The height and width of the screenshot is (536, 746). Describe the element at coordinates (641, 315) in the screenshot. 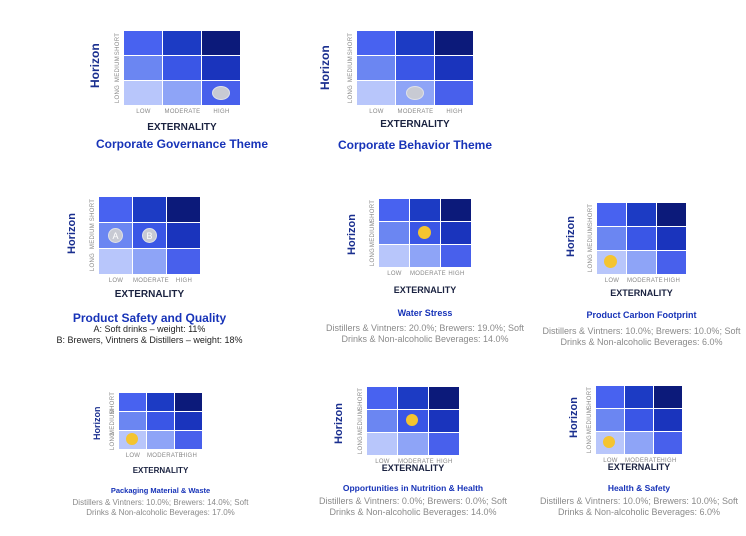

I see `panel-title: Product Carbon Footprint` at that location.